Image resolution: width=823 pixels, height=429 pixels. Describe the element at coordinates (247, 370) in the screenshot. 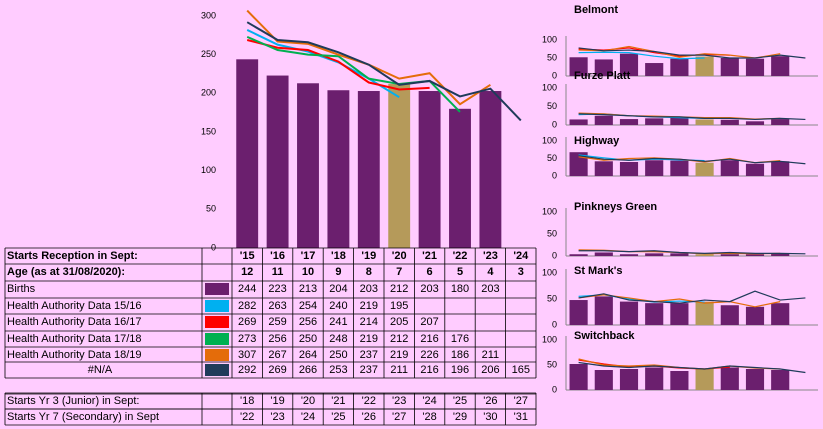

I see `cell-value: 292` at that location.